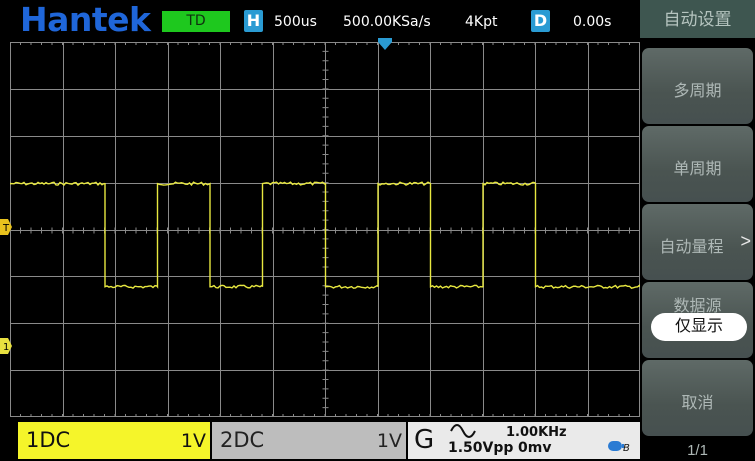 This screenshot has height=461, width=755. What do you see at coordinates (691, 247) in the screenshot?
I see `auto-range-label: 自动量程` at bounding box center [691, 247].